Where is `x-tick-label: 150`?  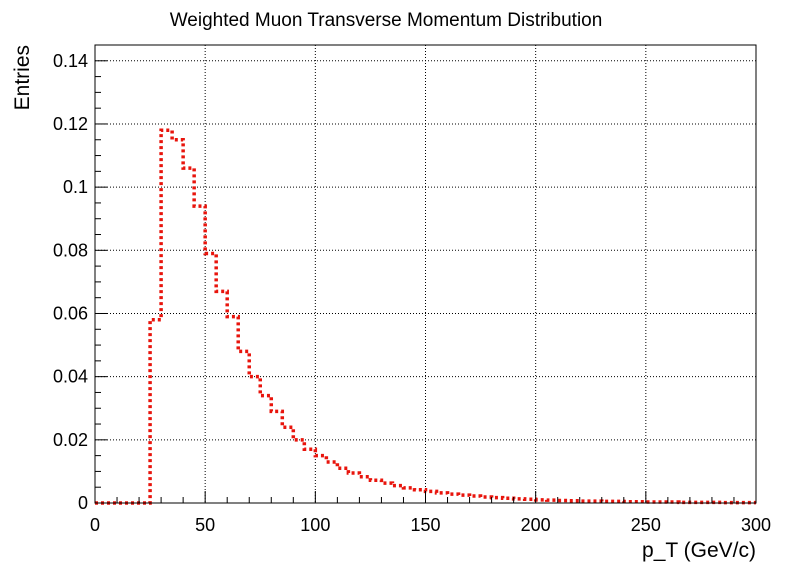 x-tick-label: 150 is located at coordinates (425, 525).